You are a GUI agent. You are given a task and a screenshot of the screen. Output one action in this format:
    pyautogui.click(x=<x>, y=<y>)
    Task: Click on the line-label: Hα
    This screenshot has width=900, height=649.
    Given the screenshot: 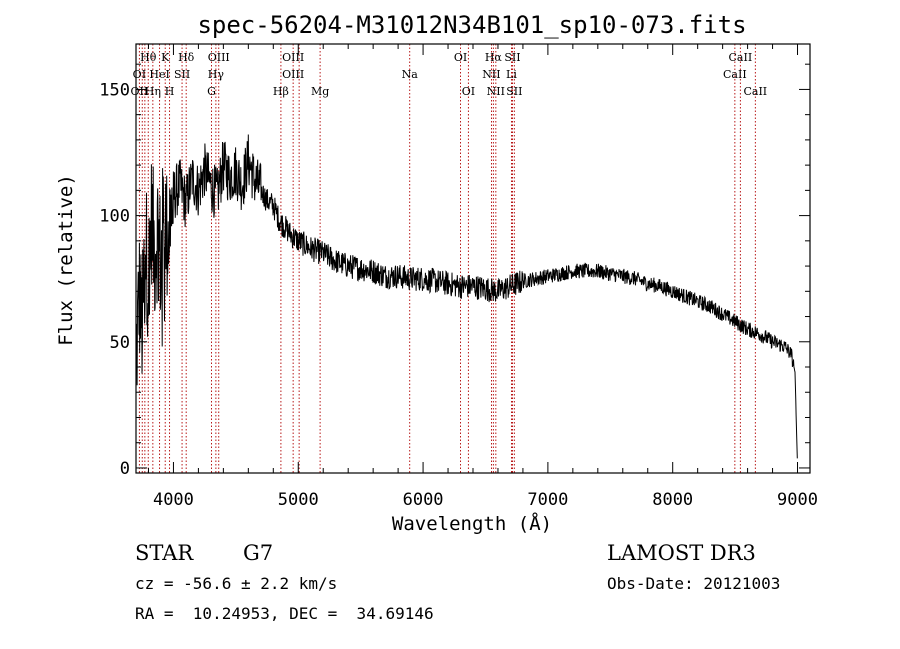 What is the action you would take?
    pyautogui.click(x=494, y=57)
    